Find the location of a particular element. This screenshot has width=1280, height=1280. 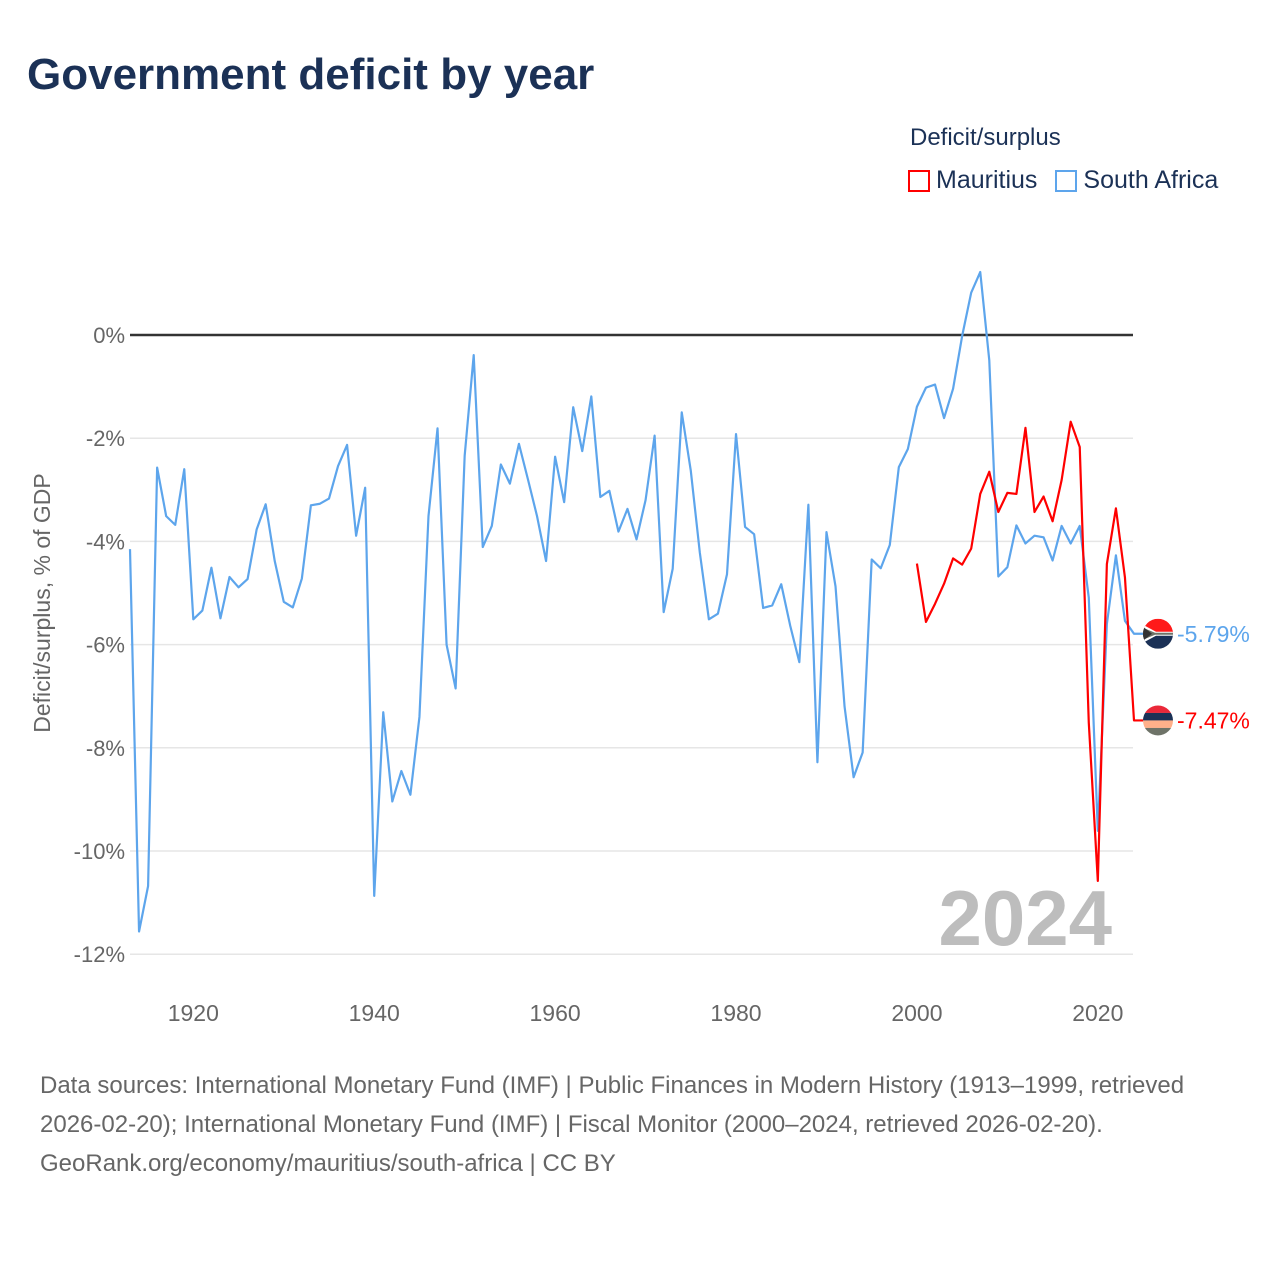

legend: Mauritius South Africa is located at coordinates (1063, 180).